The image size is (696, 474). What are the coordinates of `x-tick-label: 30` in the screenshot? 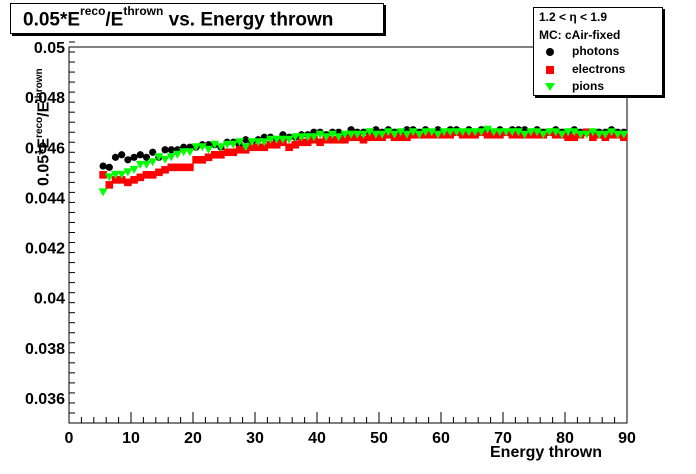 It's located at (255, 438).